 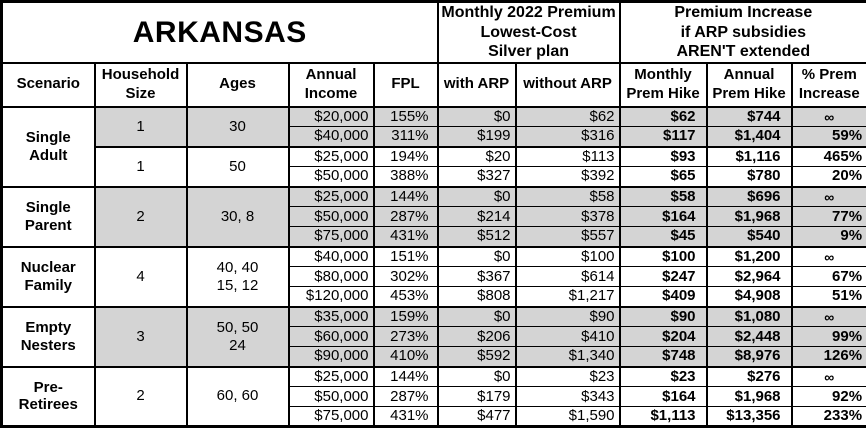 I want to click on income-cell: $120,000, so click(x=331, y=297).